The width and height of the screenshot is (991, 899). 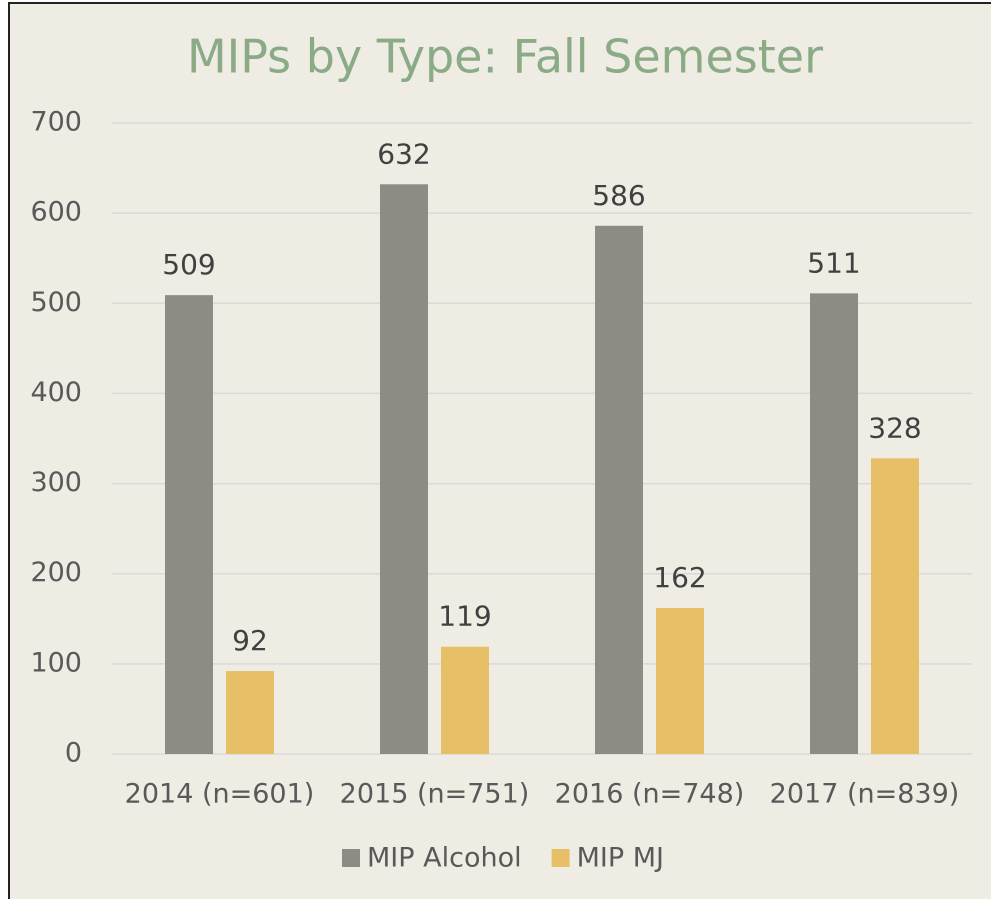 What do you see at coordinates (894, 427) in the screenshot?
I see `value-label: 328` at bounding box center [894, 427].